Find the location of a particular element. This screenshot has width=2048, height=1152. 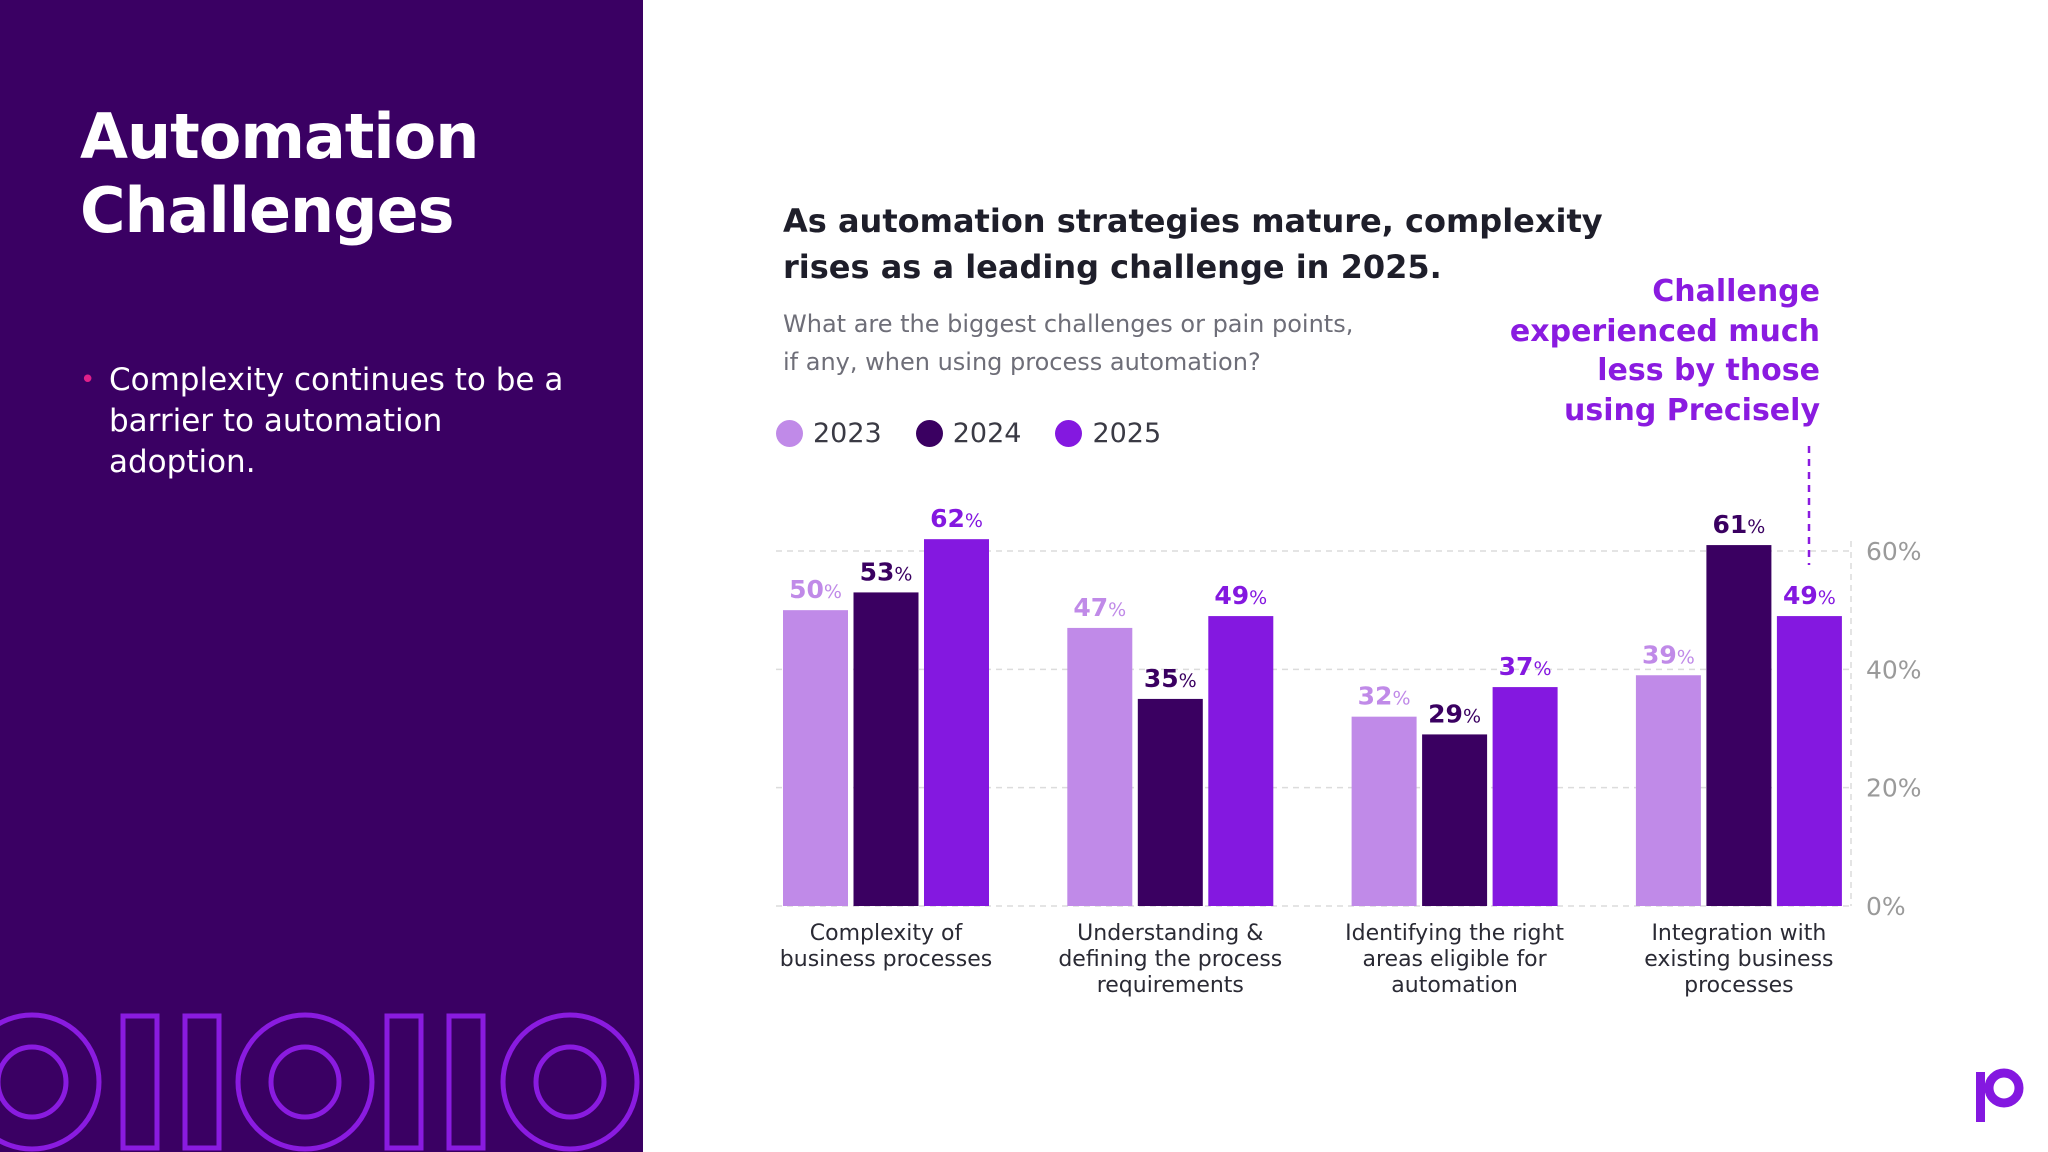

decorative-binary-pattern is located at coordinates (320, 1082).